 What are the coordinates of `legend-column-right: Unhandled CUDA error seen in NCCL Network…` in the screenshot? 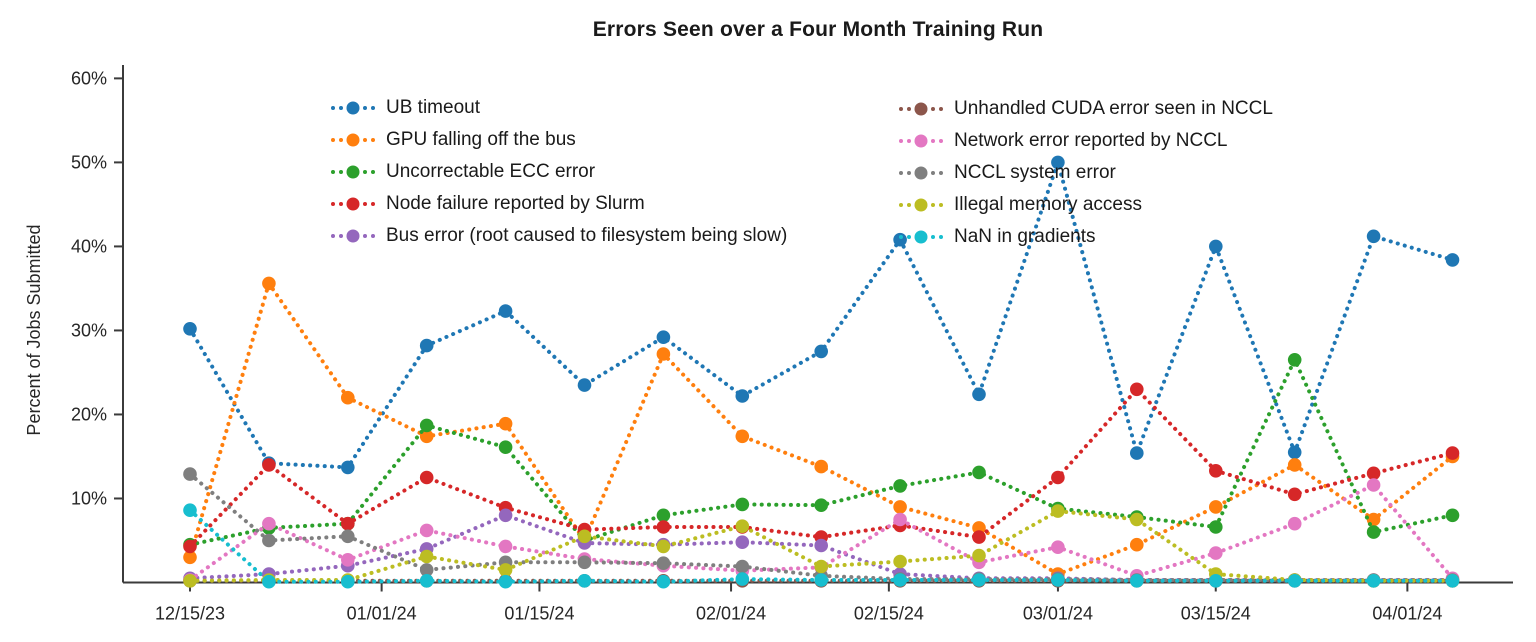 It's located at (1085, 173).